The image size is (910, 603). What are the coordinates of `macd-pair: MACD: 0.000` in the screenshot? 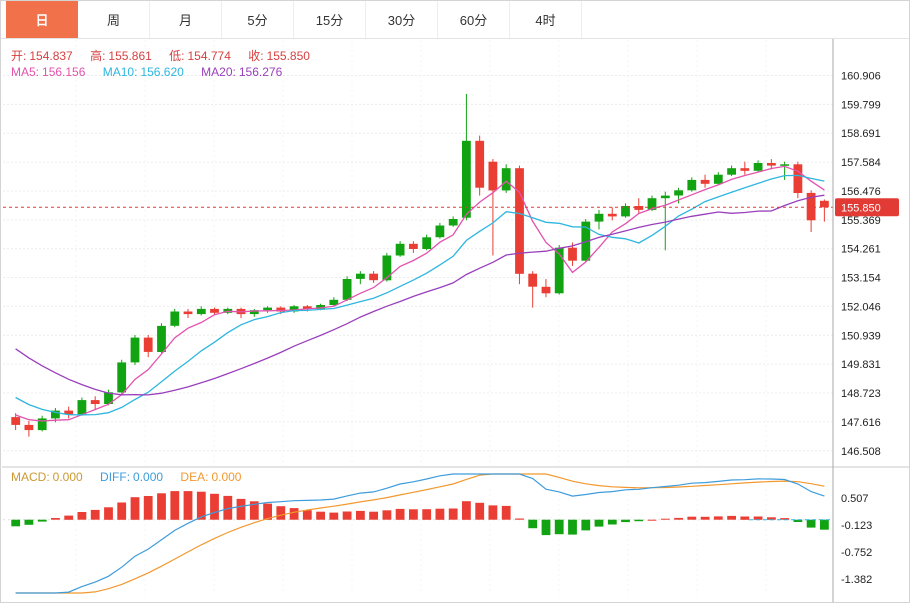 It's located at (47, 477).